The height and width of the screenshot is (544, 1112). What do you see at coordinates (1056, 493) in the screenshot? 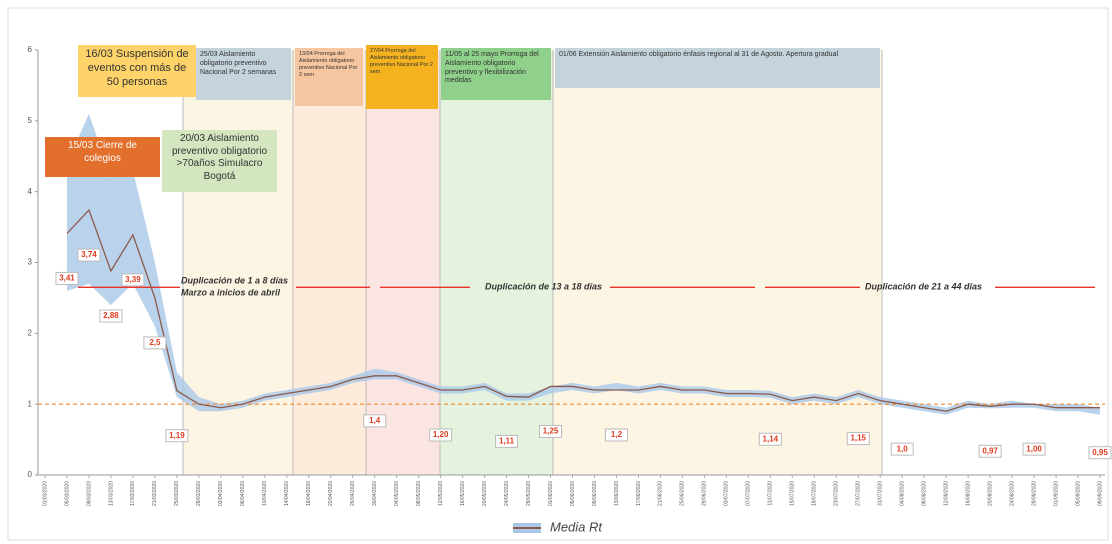
I see `x-tick-label: 01/09/2020` at bounding box center [1056, 493].